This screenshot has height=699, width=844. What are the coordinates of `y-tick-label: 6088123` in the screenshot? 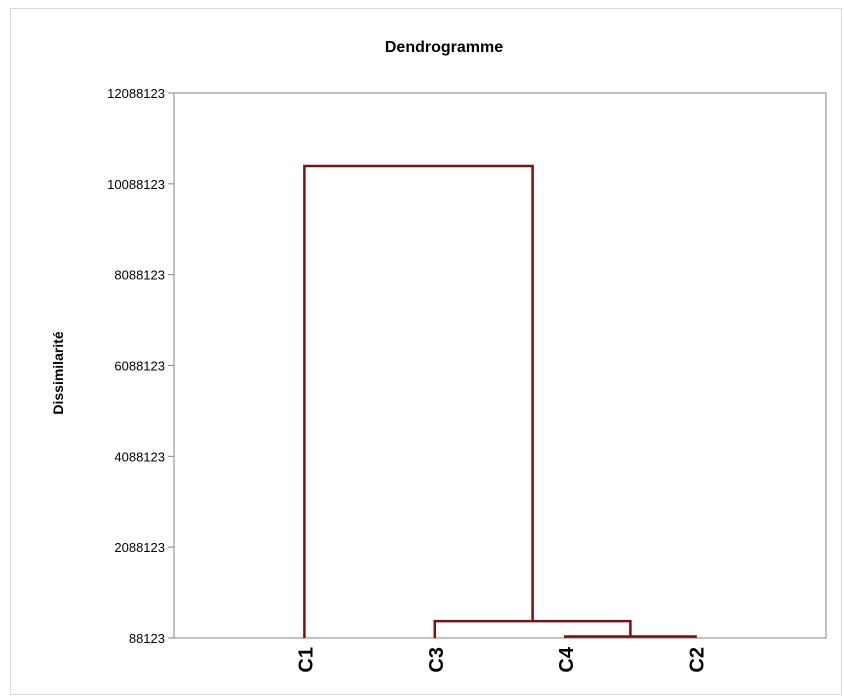 It's located at (139, 366).